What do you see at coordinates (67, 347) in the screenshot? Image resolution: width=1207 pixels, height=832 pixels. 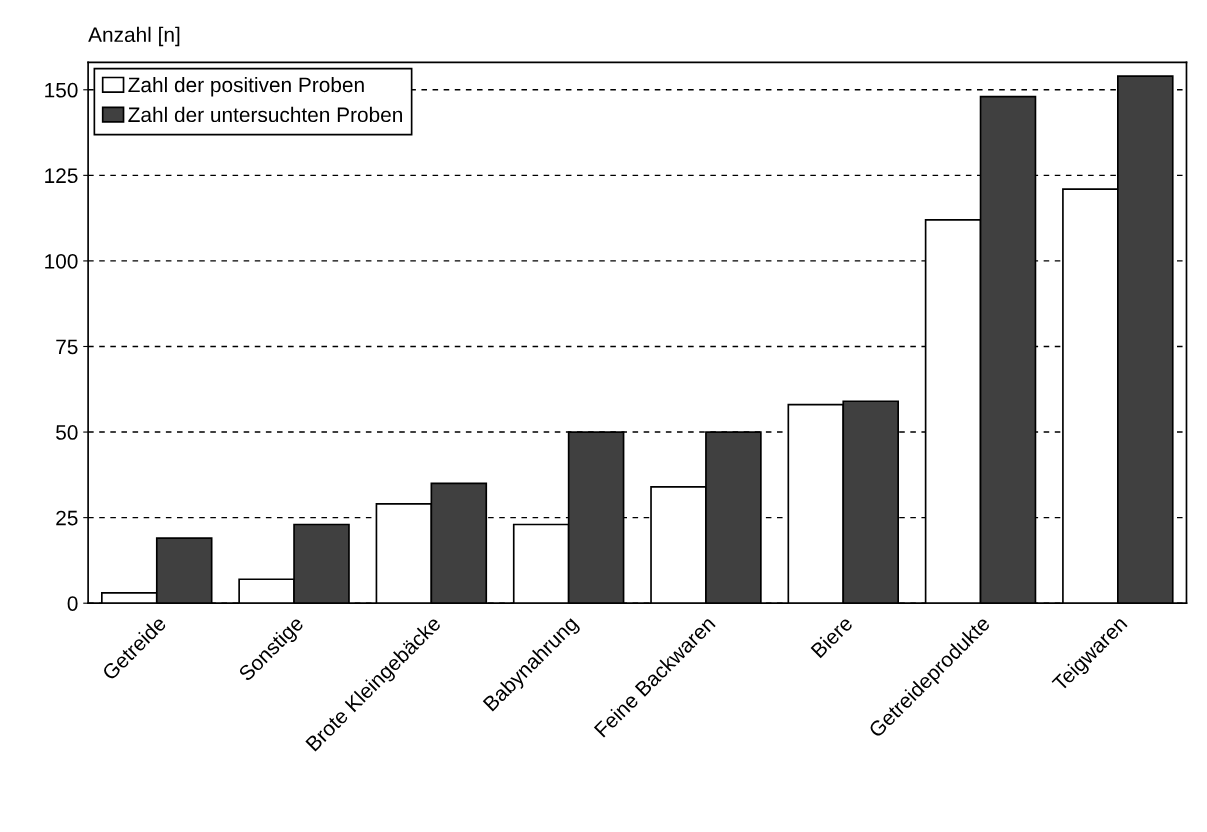 I see `y-tick-label: 75` at bounding box center [67, 347].